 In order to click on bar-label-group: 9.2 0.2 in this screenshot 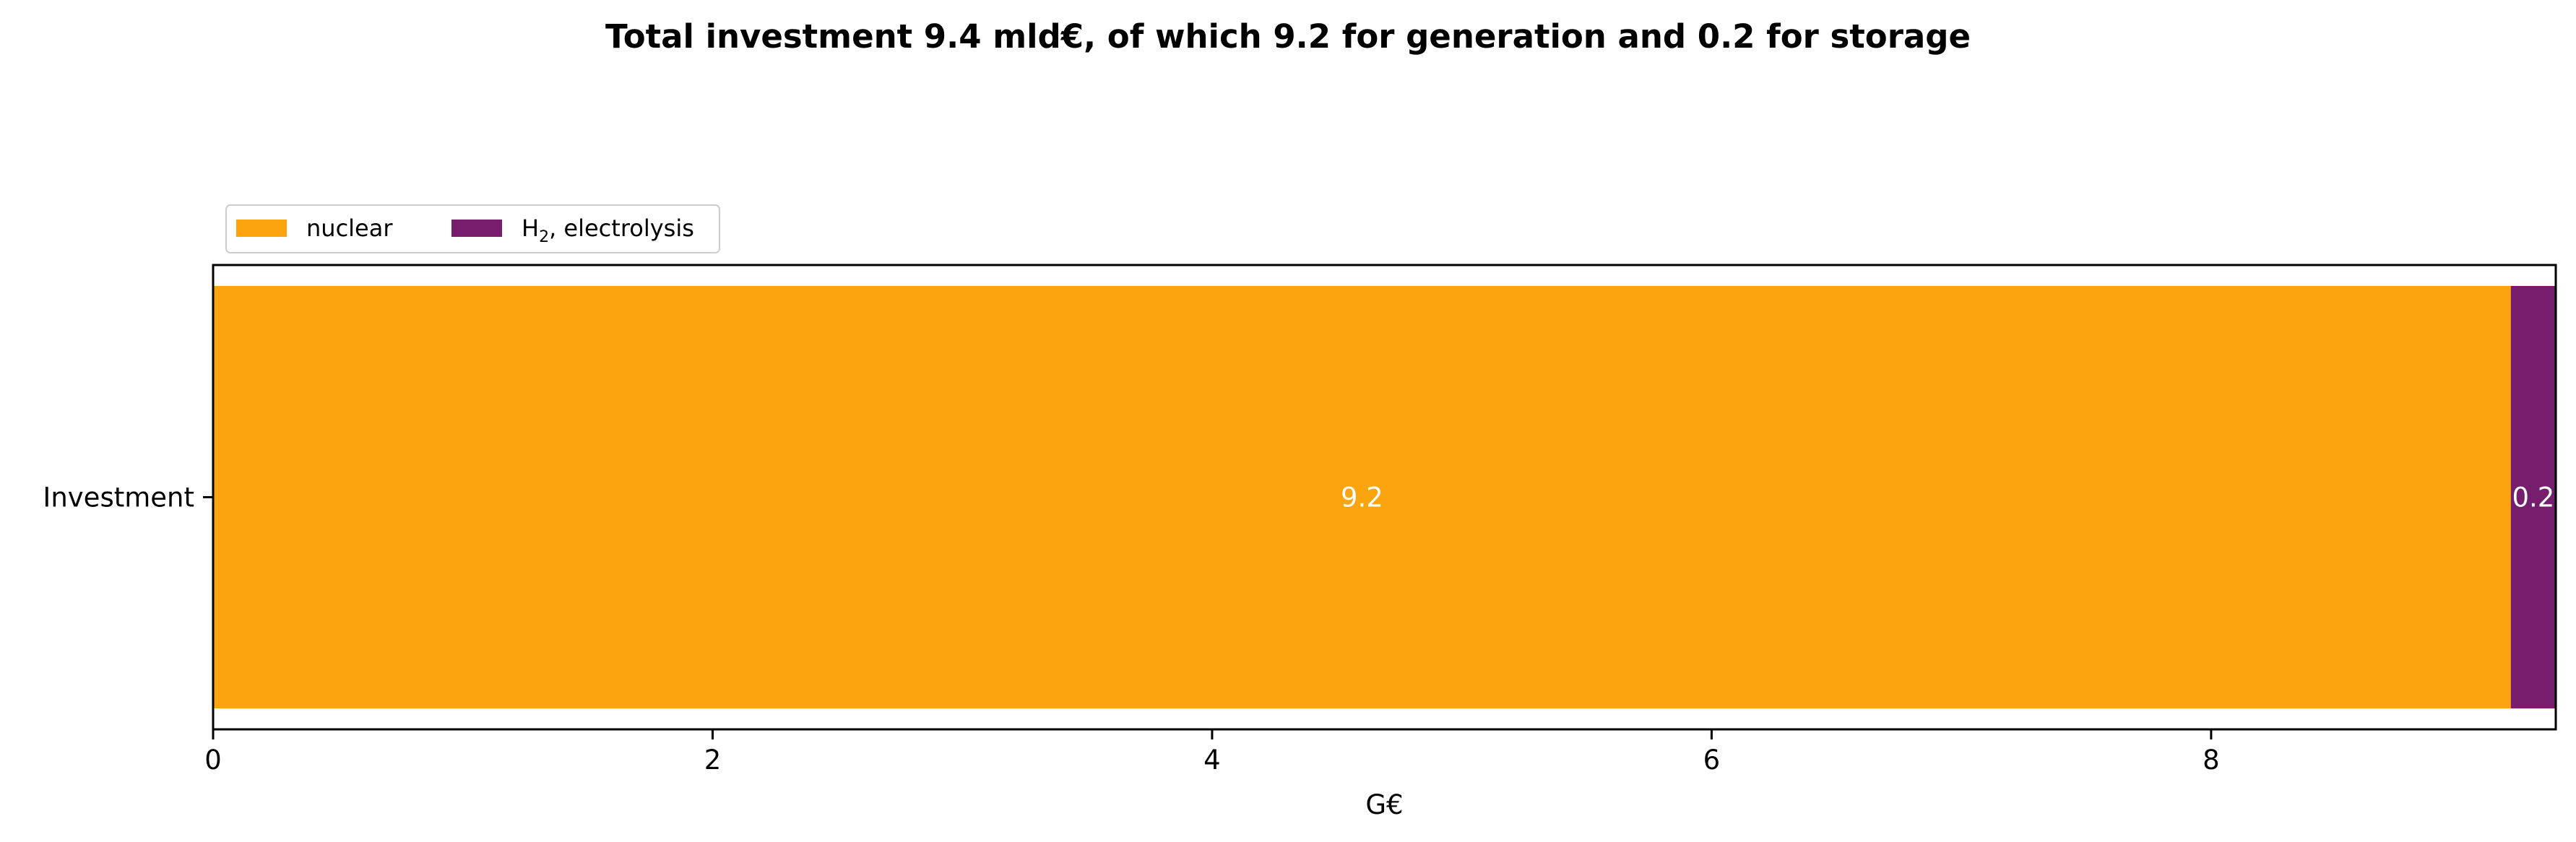, I will do `click(1947, 497)`.